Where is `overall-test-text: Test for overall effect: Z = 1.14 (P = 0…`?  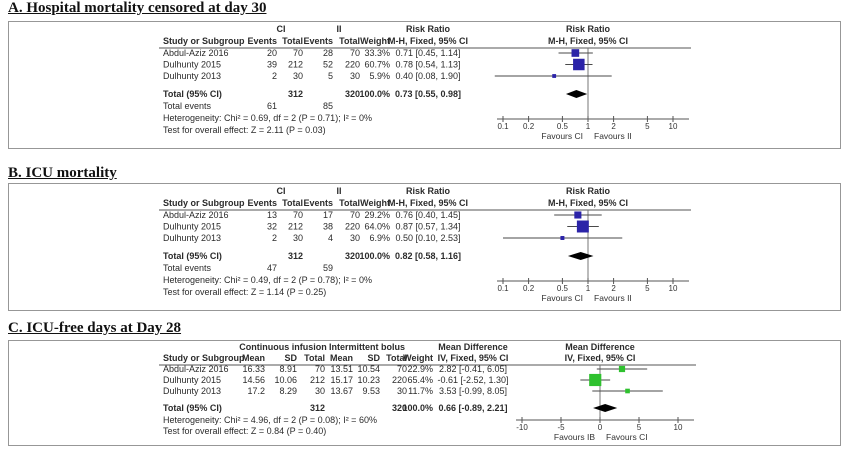
overall-test-text: Test for overall effect: Z = 1.14 (P = 0… is located at coordinates (244, 292).